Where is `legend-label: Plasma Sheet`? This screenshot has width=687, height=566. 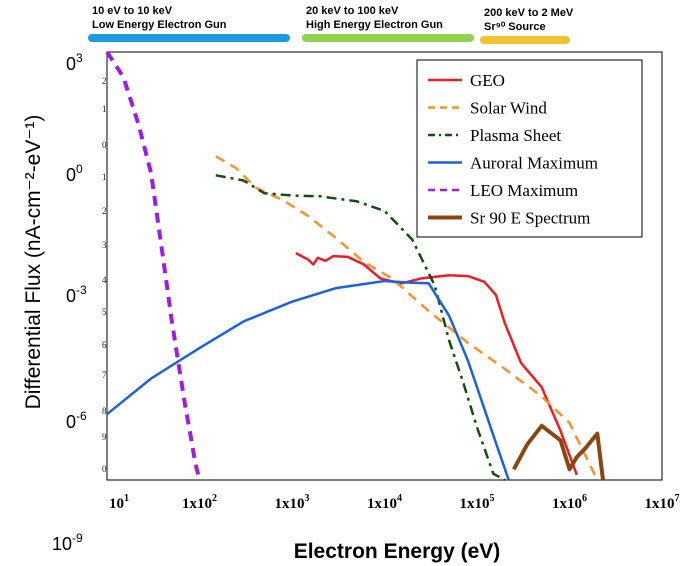 legend-label: Plasma Sheet is located at coordinates (515, 135).